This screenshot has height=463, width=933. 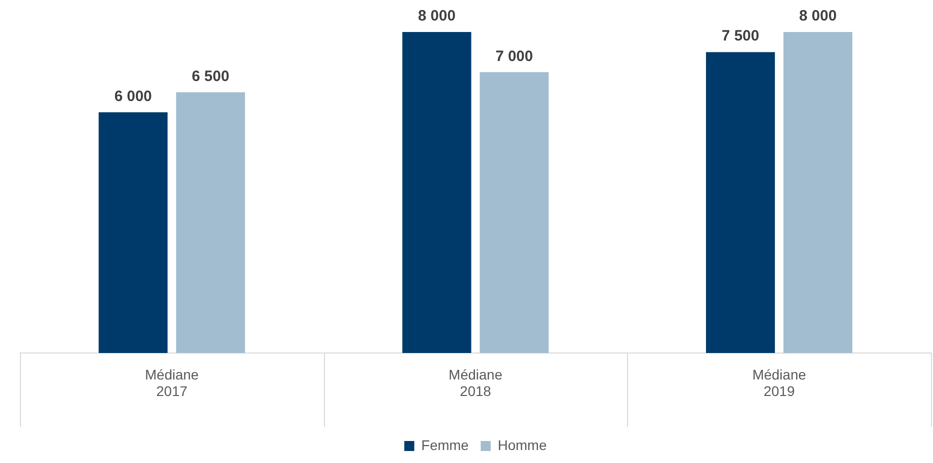 I want to click on legend-label: Homme, so click(x=522, y=444).